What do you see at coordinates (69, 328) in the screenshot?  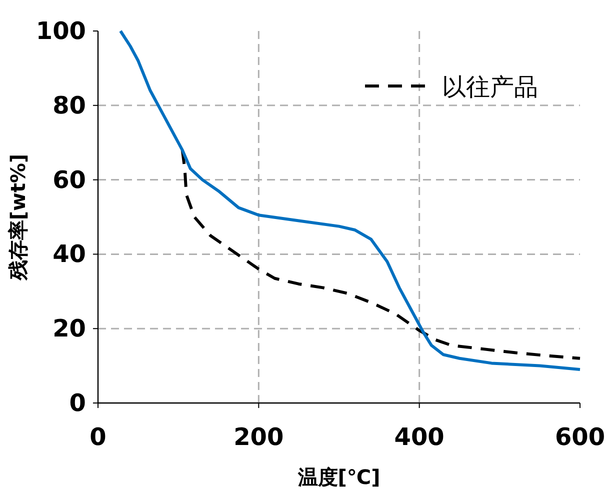 I see `y-tick-label: 20` at bounding box center [69, 328].